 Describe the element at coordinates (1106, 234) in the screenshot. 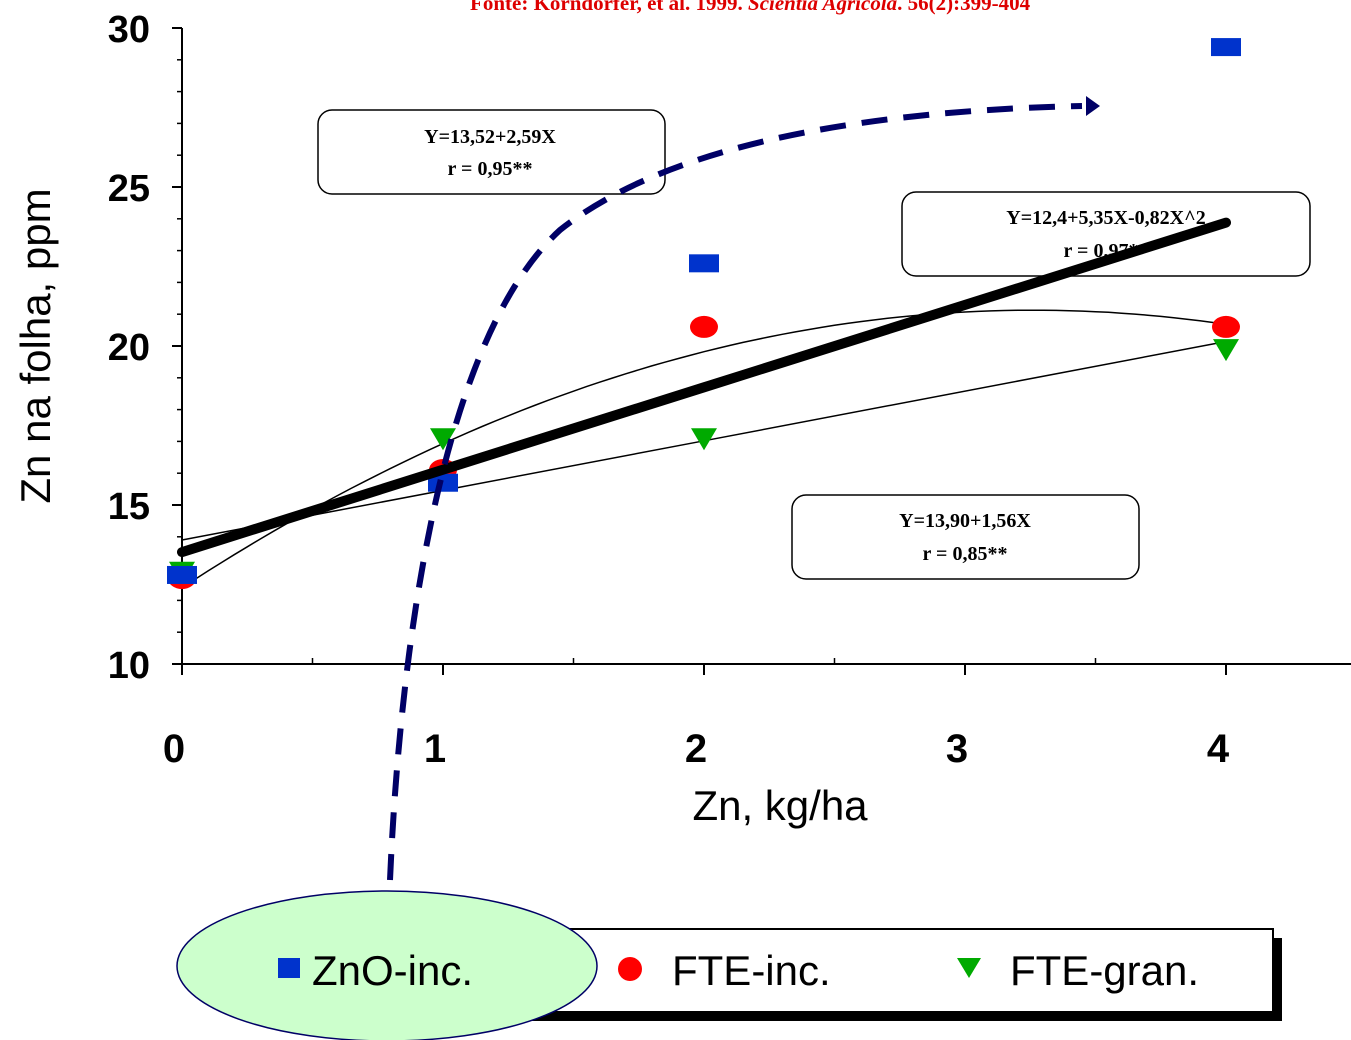

I see `equation-box-fte-inc: Y=12,4+5,35X-0,82X^2 r = 0,97**` at that location.